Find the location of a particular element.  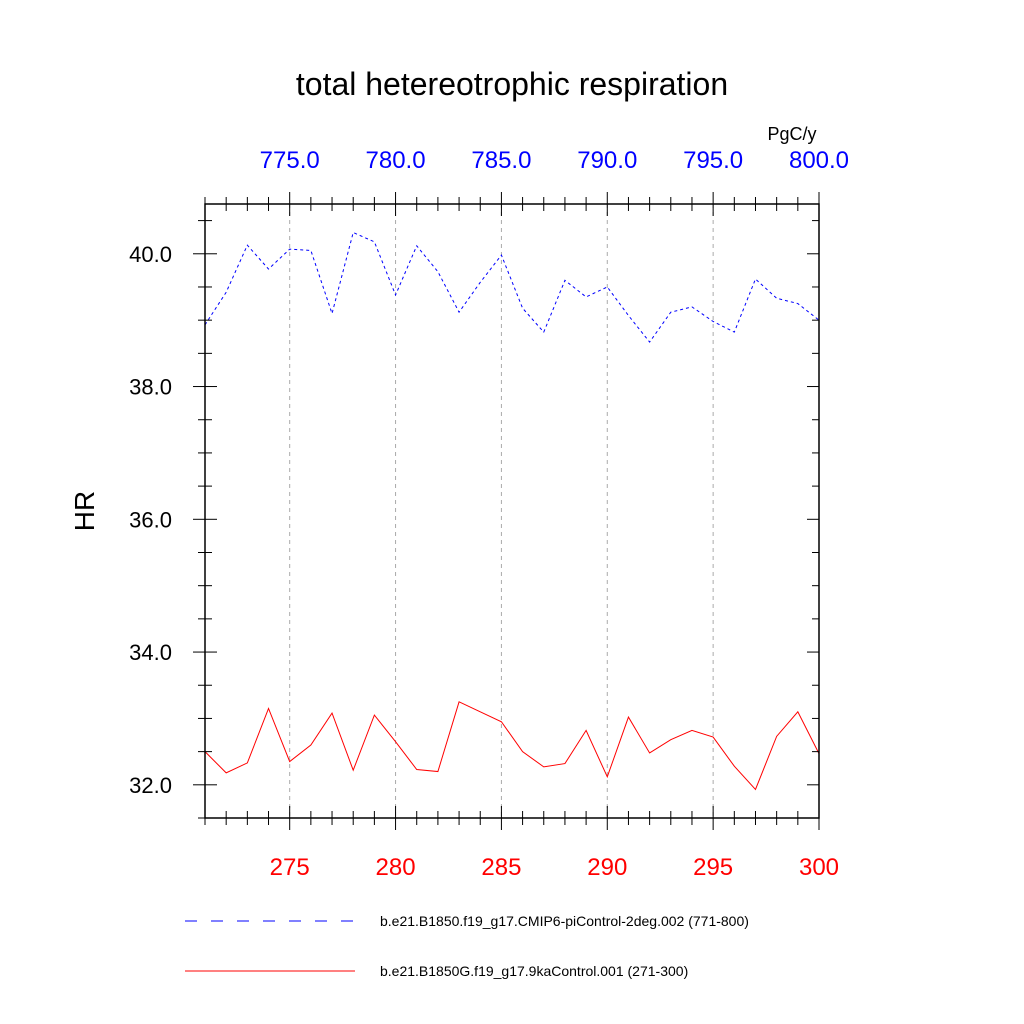

unit-label: PgC/y is located at coordinates (791, 134).